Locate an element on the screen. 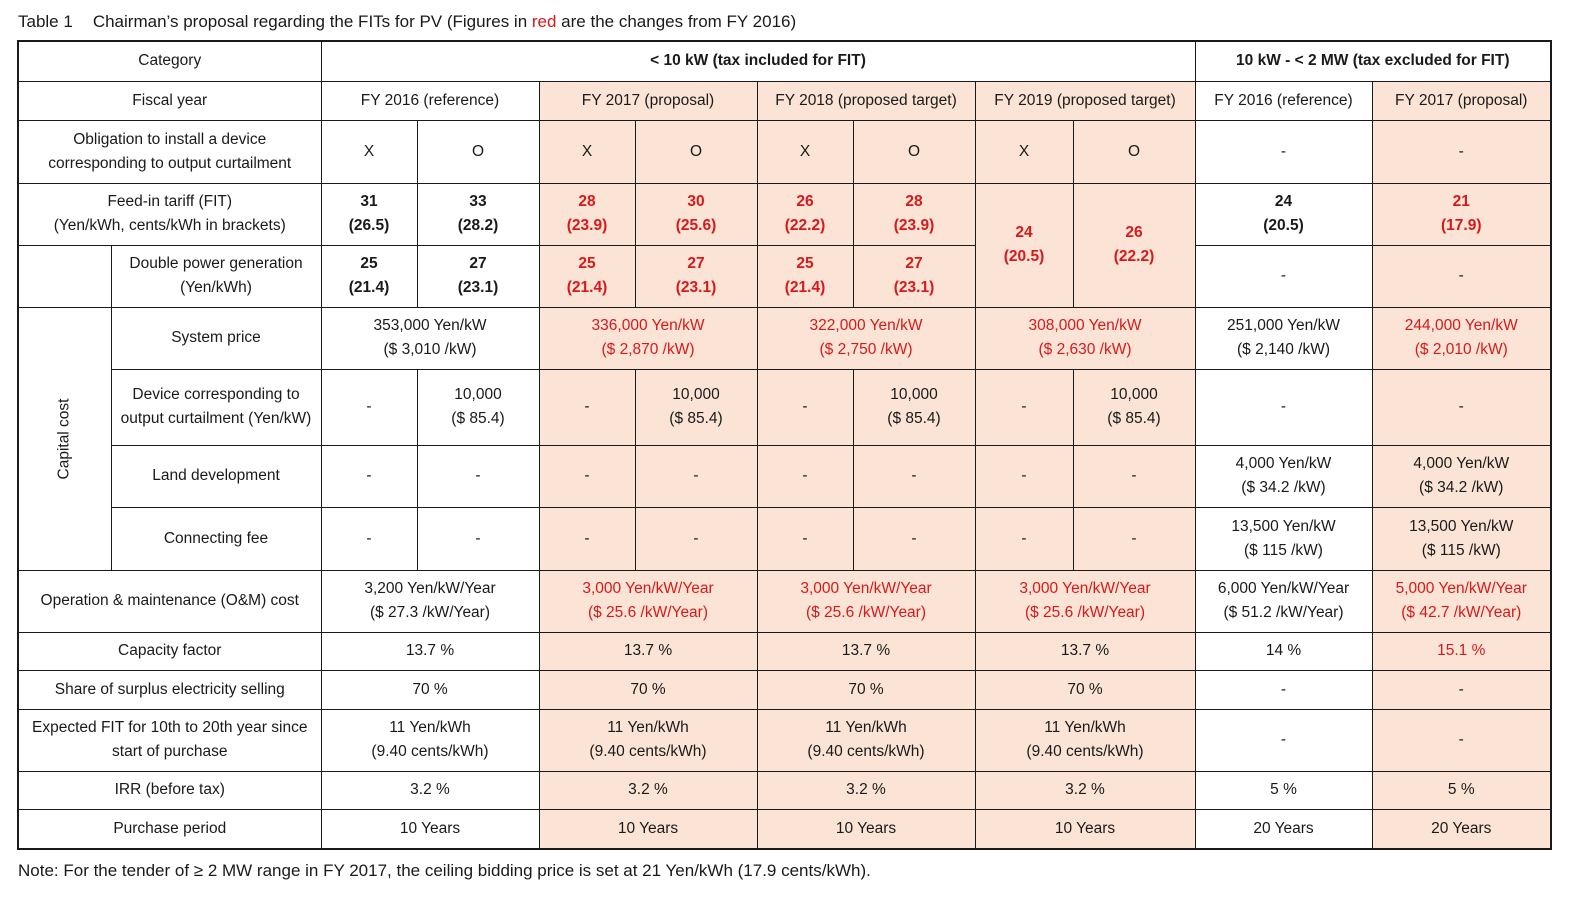 This screenshot has width=1572, height=901. om-cost-cell: 6,000 Yen/kW/Year ($ 51.2 /kW/Year) is located at coordinates (1283, 601).